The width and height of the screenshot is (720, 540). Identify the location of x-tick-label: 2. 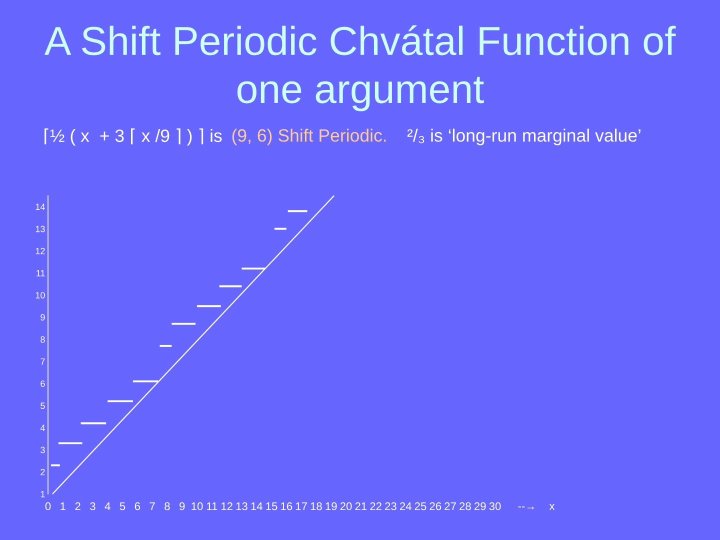
(77, 506).